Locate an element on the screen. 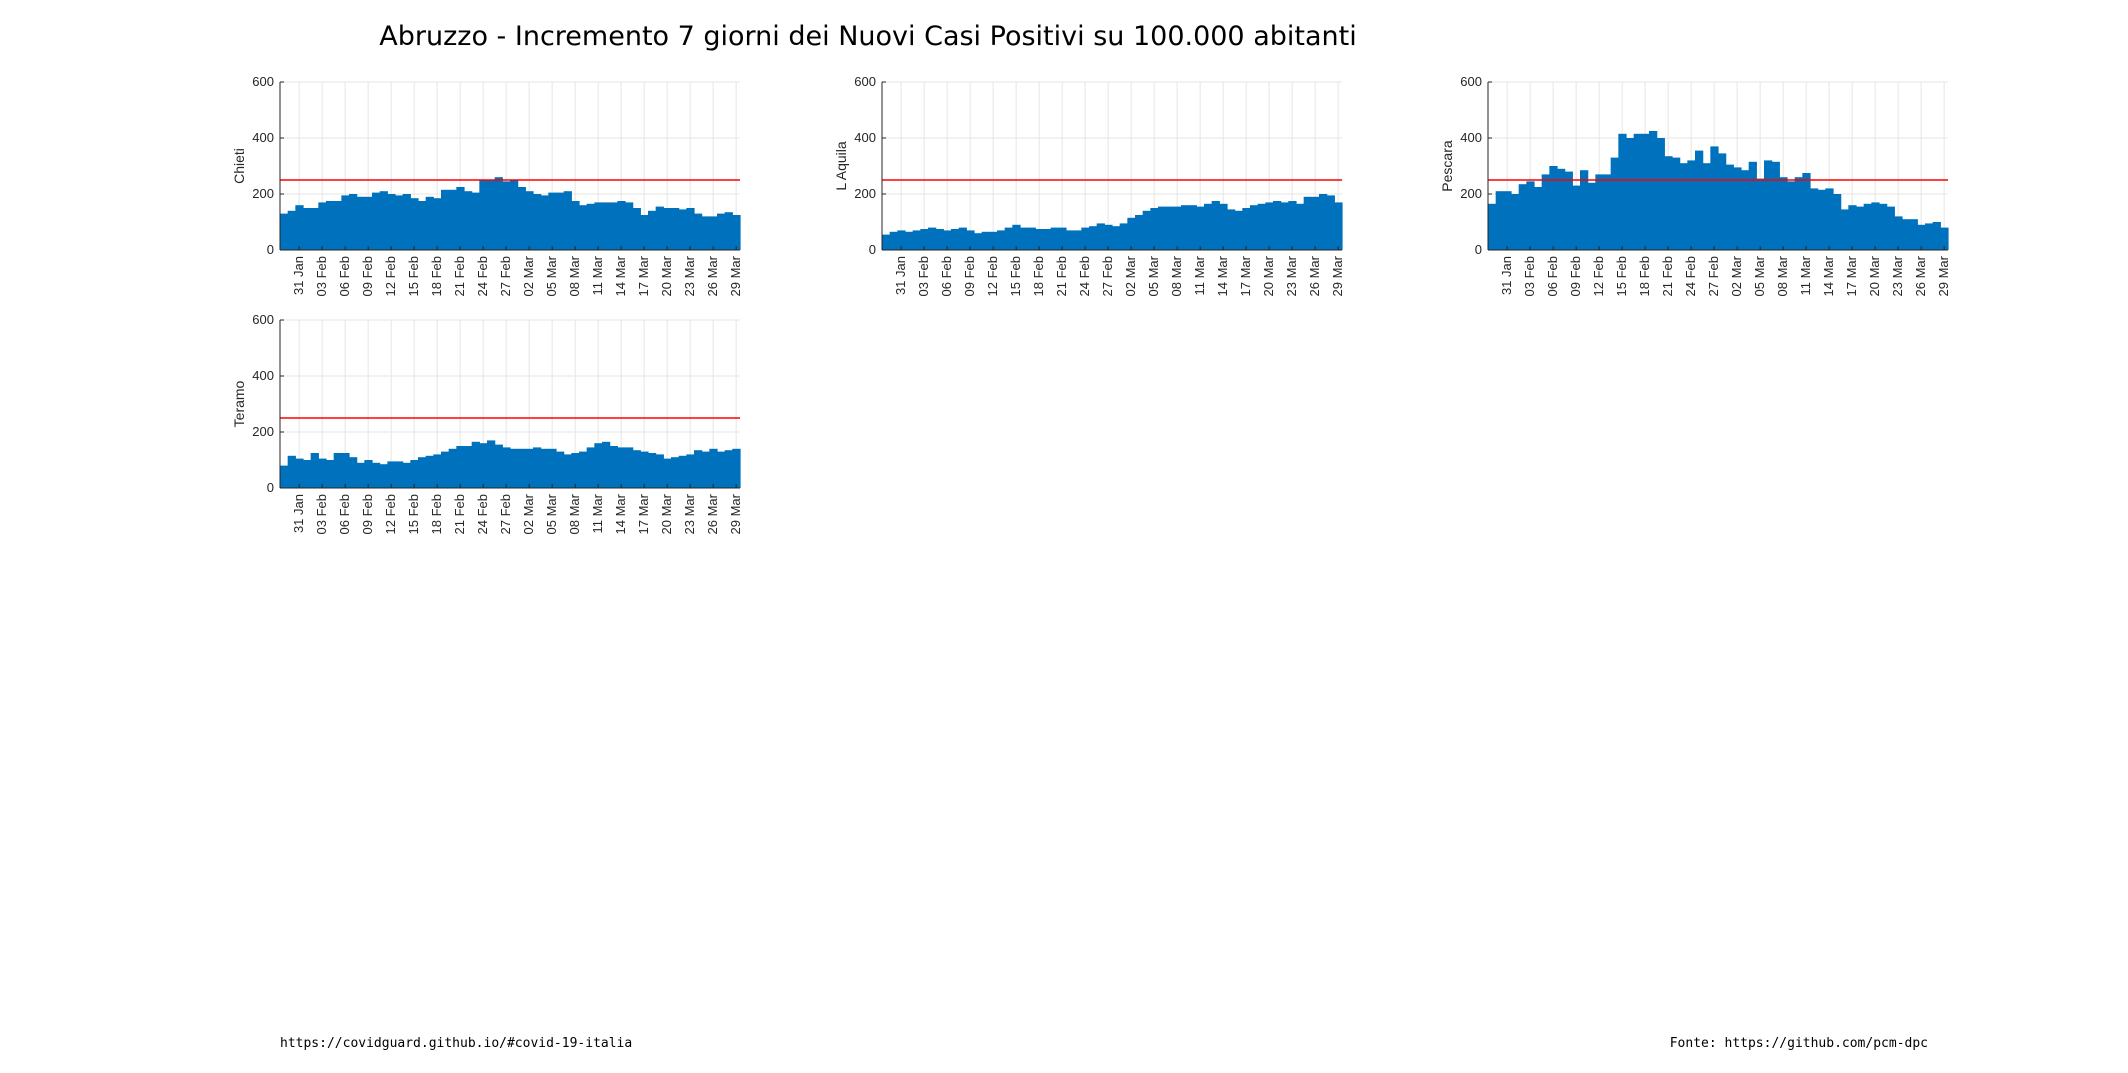  x-tick-label: 06 Feb is located at coordinates (946, 276).